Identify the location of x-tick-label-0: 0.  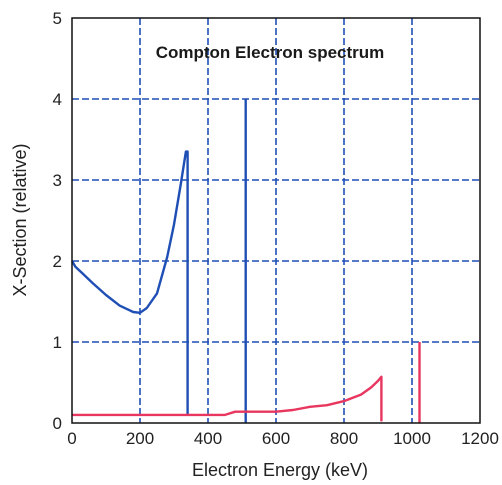
(71, 438).